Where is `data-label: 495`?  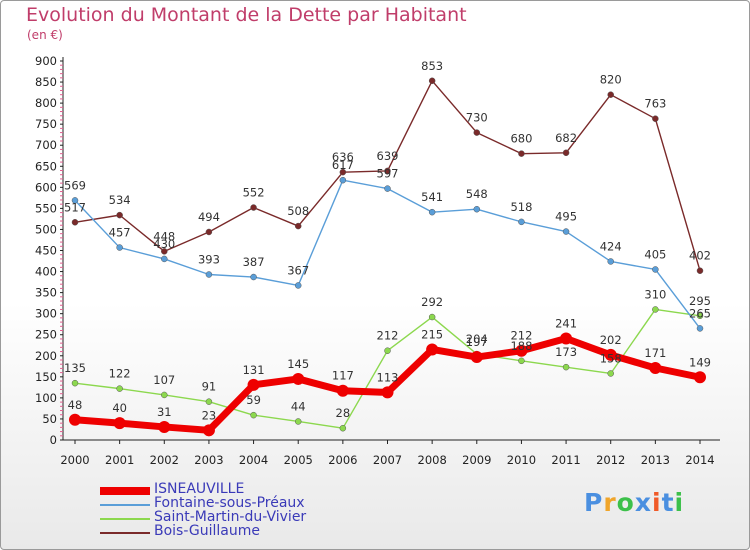 data-label: 495 is located at coordinates (566, 217).